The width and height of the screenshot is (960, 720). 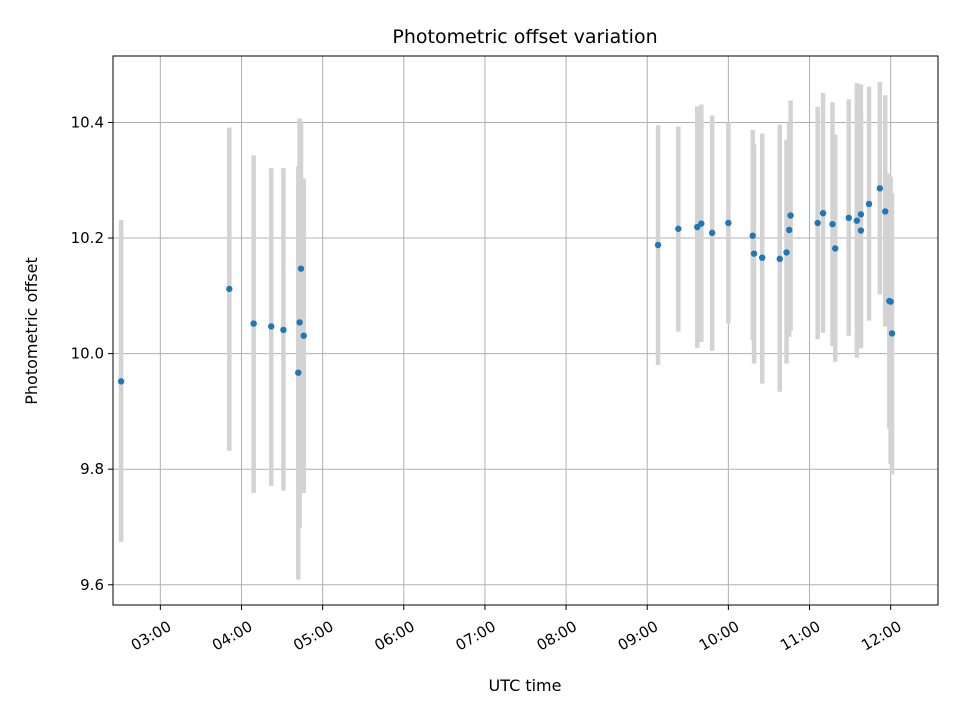 I want to click on y-axis-title: Photometric offset, so click(x=31, y=331).